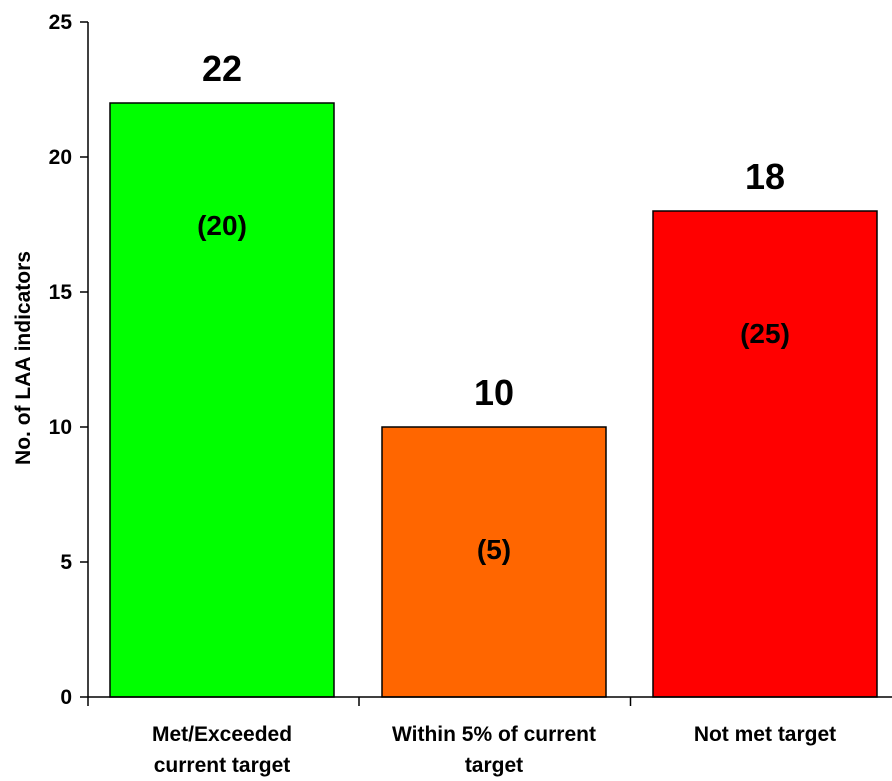 Image resolution: width=892 pixels, height=781 pixels. What do you see at coordinates (494, 765) in the screenshot?
I see `x-category-label: target` at bounding box center [494, 765].